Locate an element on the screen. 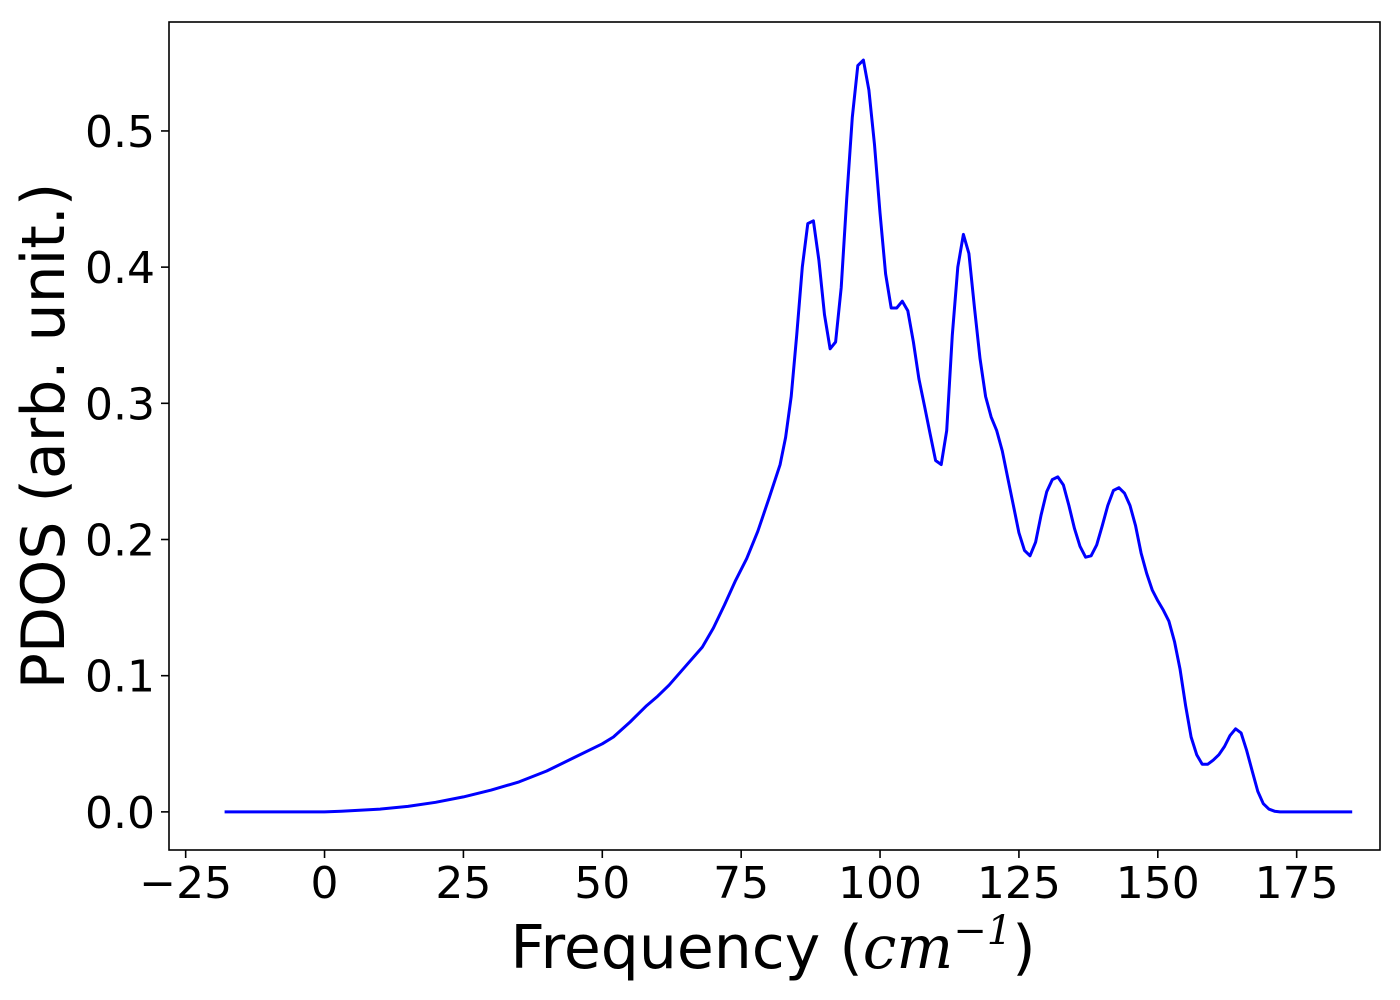 This screenshot has height=1000, width=1400. y-tick-label: 0.4 is located at coordinates (120, 268).